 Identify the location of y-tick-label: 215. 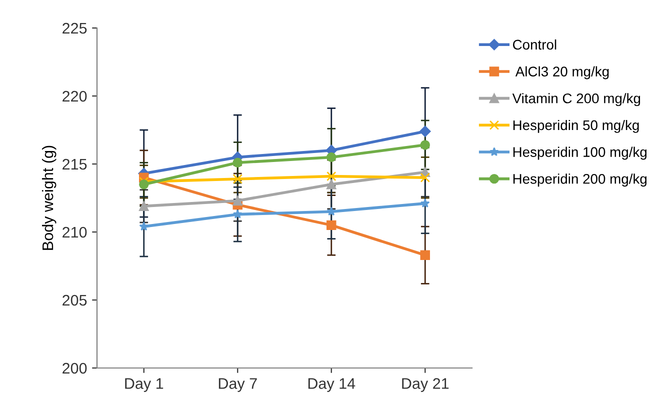
(74, 164).